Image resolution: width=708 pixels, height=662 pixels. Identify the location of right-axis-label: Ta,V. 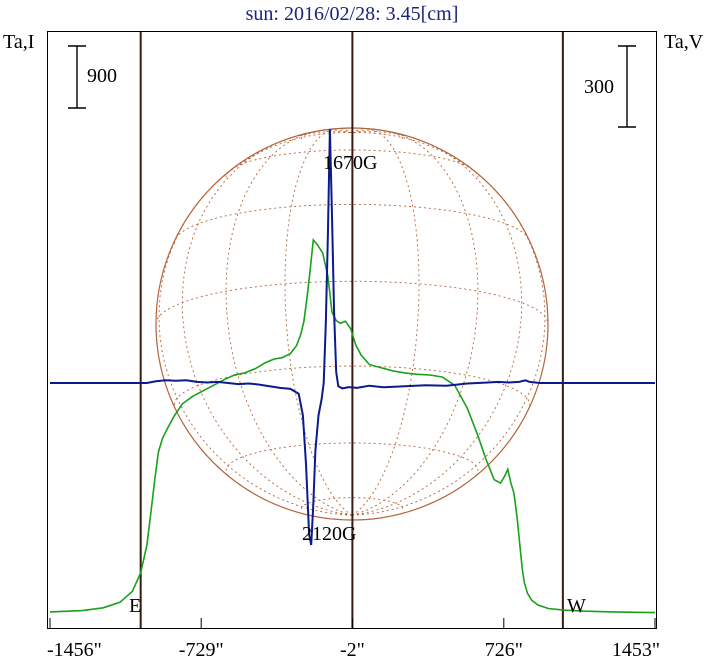
(684, 42).